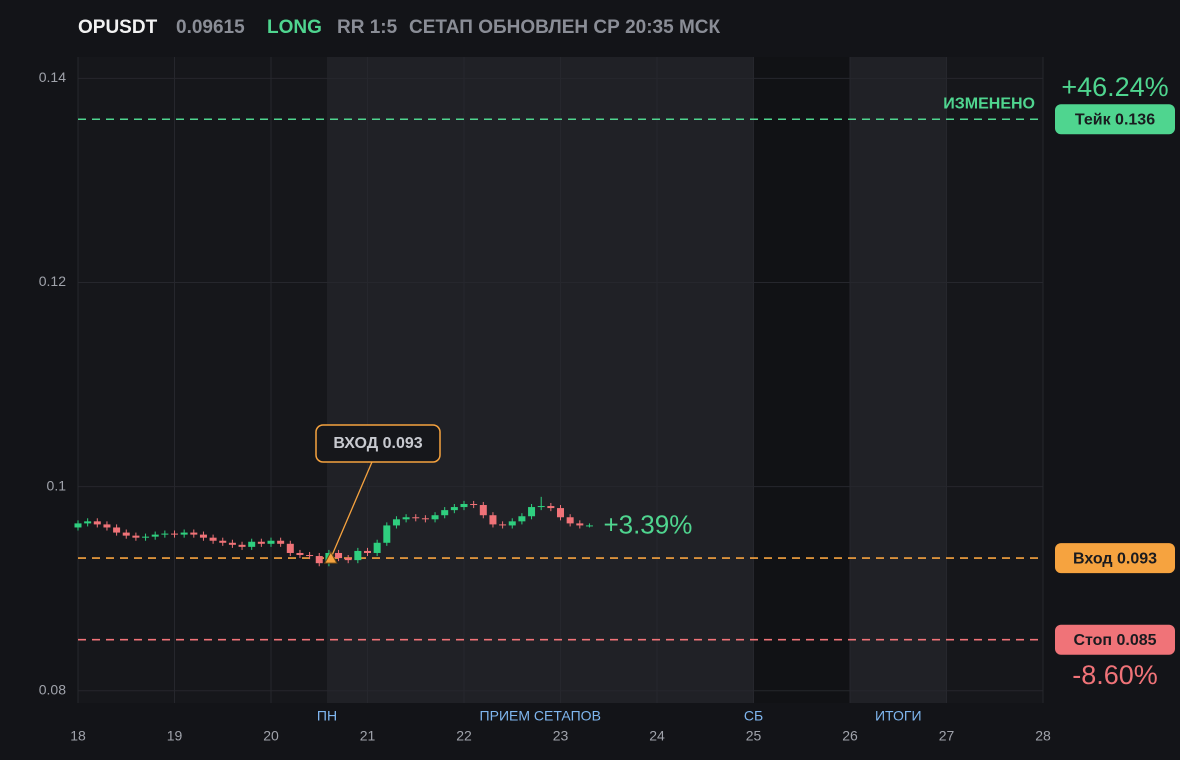  Describe the element at coordinates (52, 77) in the screenshot. I see `y-tick-label: 0.14` at that location.